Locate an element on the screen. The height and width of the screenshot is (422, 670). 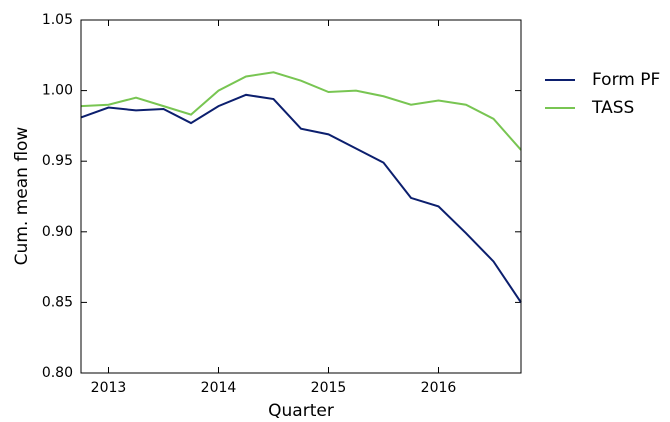
y-tick-label: 1.00 is located at coordinates (57, 91).